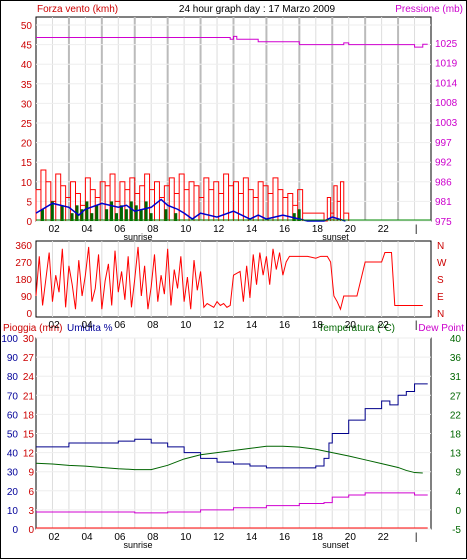 This screenshot has width=467, height=560. I want to click on temperature-label: Temperatura (°C), so click(356, 328).